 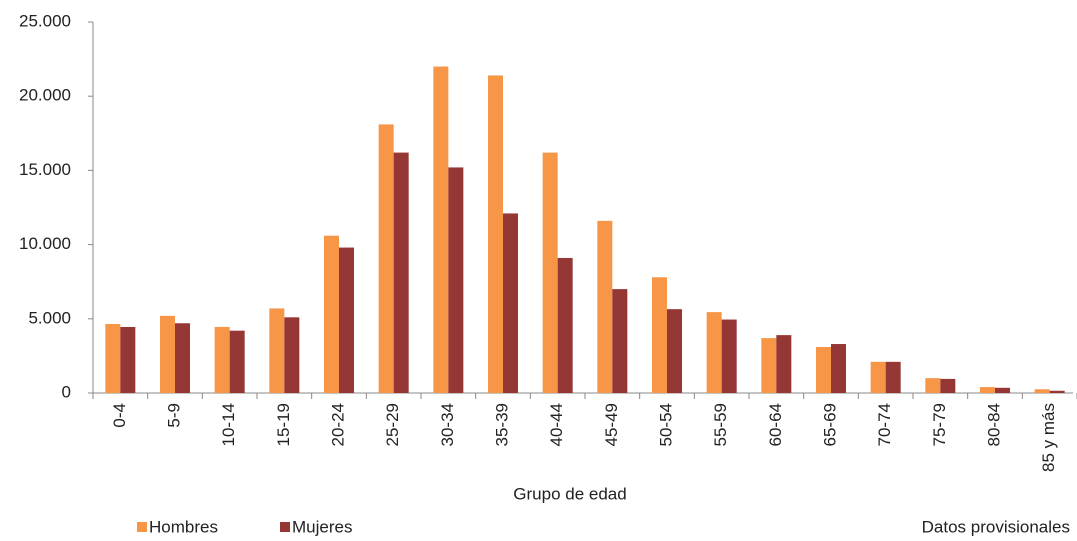 What do you see at coordinates (993, 424) in the screenshot?
I see `x-tick-label: 80-84` at bounding box center [993, 424].